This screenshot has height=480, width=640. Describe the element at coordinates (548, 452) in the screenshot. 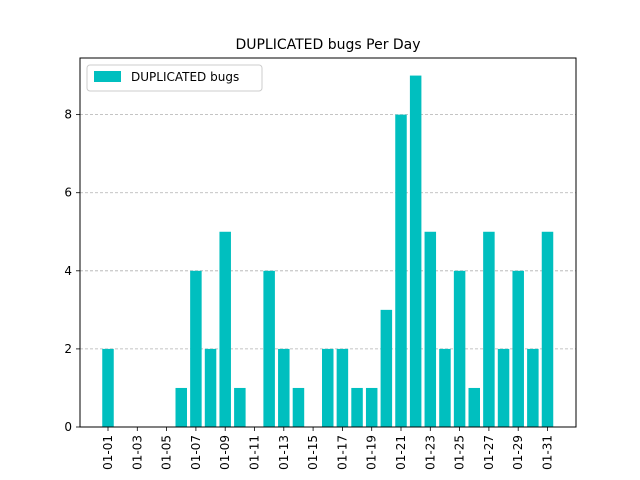

I see `x-tick-label: 01-31` at that location.